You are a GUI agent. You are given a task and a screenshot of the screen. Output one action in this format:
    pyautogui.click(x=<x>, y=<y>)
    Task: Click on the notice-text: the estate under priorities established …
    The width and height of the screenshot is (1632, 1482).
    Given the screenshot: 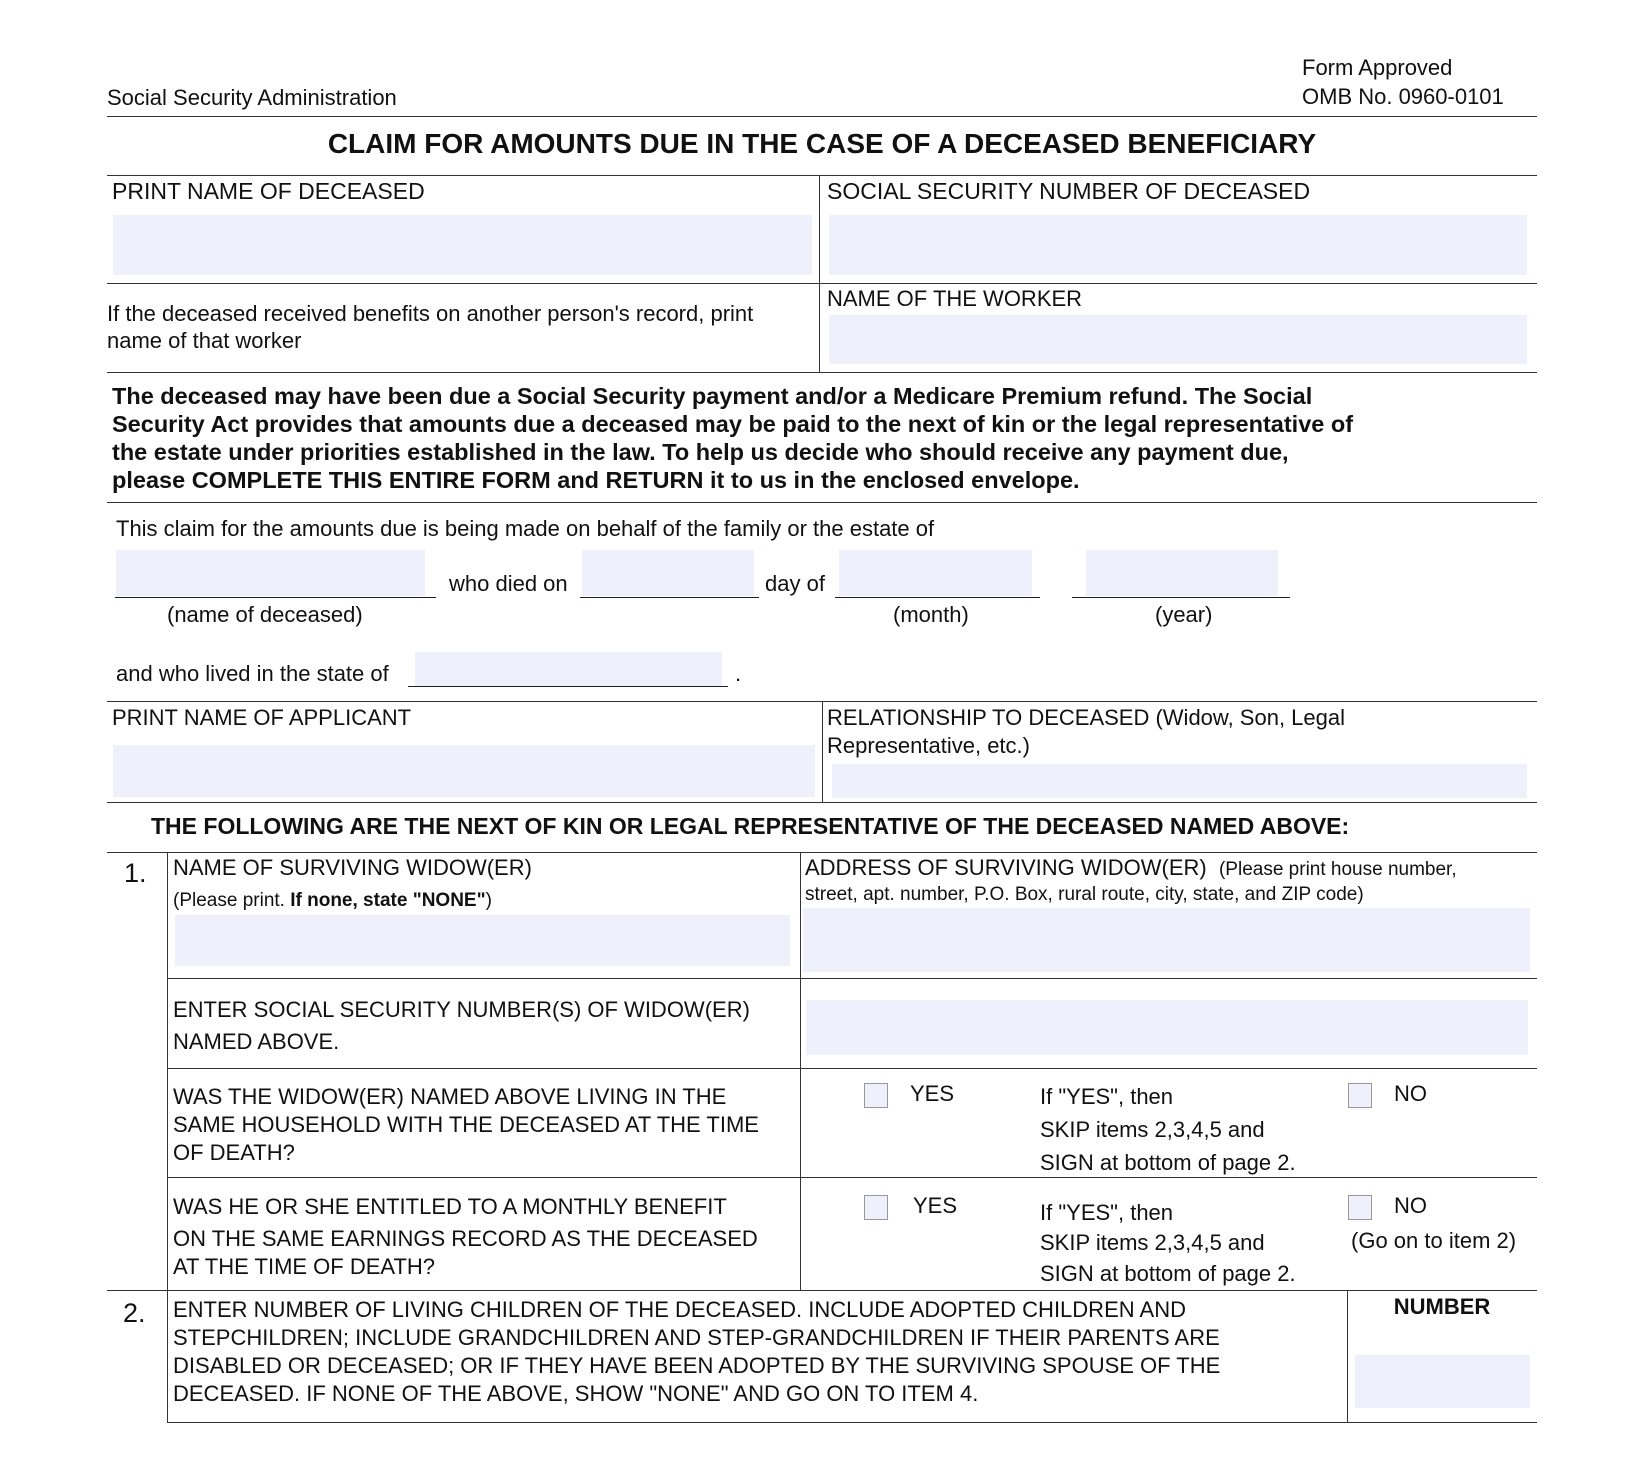 What is the action you would take?
    pyautogui.click(x=700, y=452)
    